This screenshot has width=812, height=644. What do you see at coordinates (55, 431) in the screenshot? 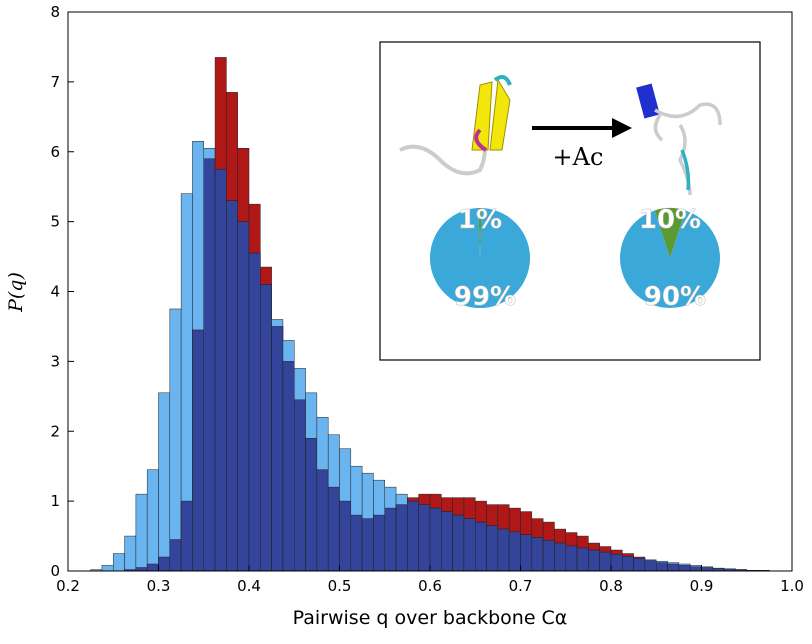
I see `y-tick-label: 2` at bounding box center [55, 431].